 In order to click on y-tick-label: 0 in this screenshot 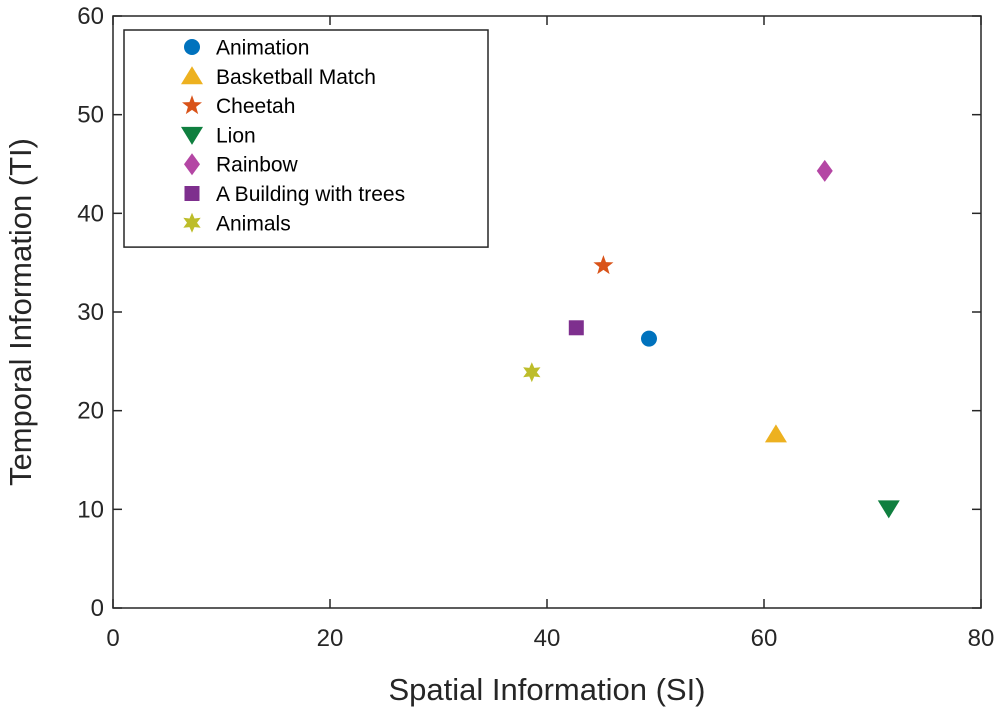, I will do `click(97, 608)`.